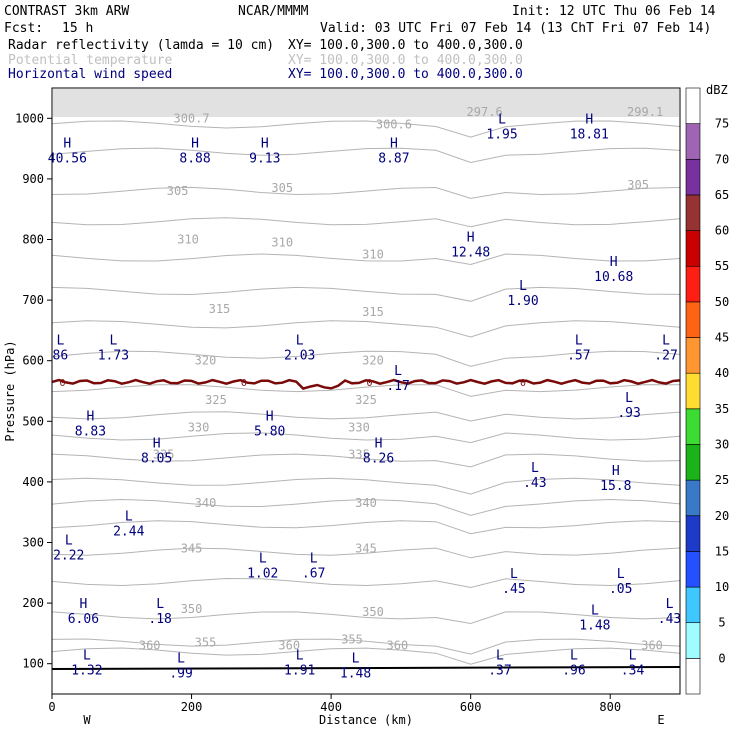 The image size is (740, 740). What do you see at coordinates (61, 356) in the screenshot?
I see `extremum-value: 86` at bounding box center [61, 356].